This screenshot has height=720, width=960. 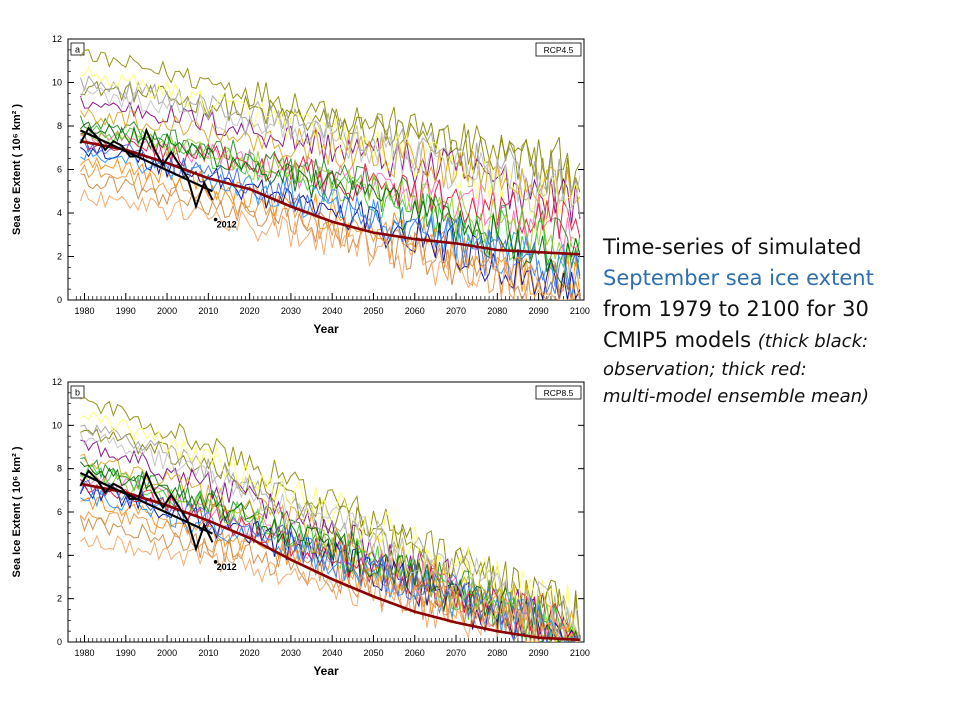 I want to click on caption-line-6: multi-model ensemble mean), so click(x=736, y=396).